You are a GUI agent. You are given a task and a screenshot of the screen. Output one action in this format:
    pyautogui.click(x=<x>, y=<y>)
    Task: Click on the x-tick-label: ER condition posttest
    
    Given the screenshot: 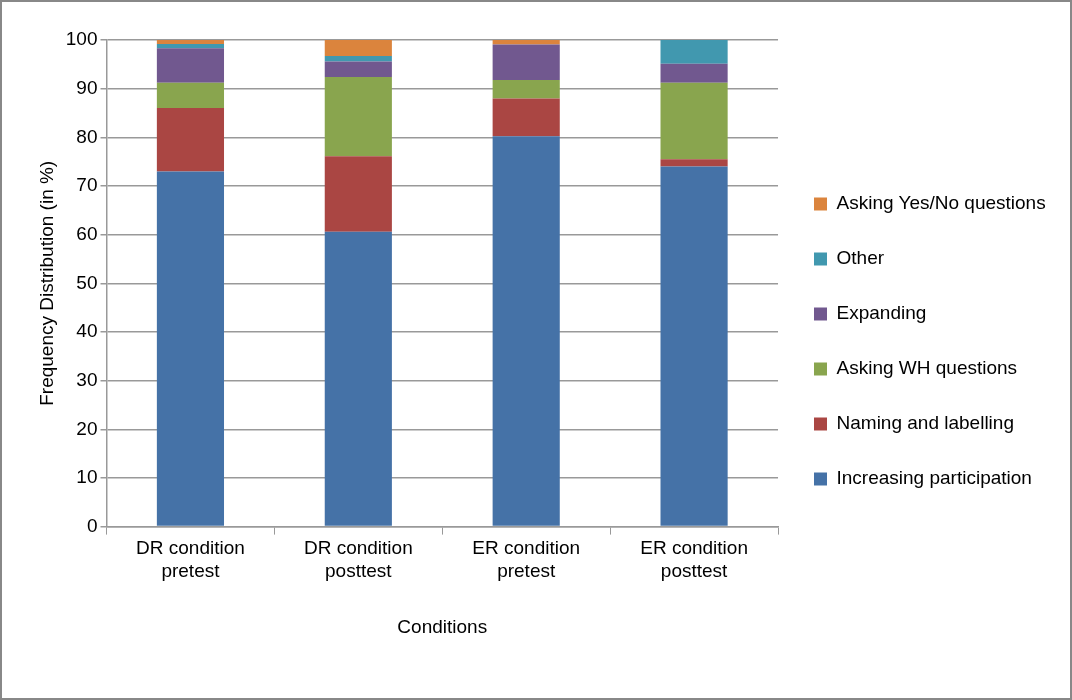 What is the action you would take?
    pyautogui.click(x=694, y=559)
    